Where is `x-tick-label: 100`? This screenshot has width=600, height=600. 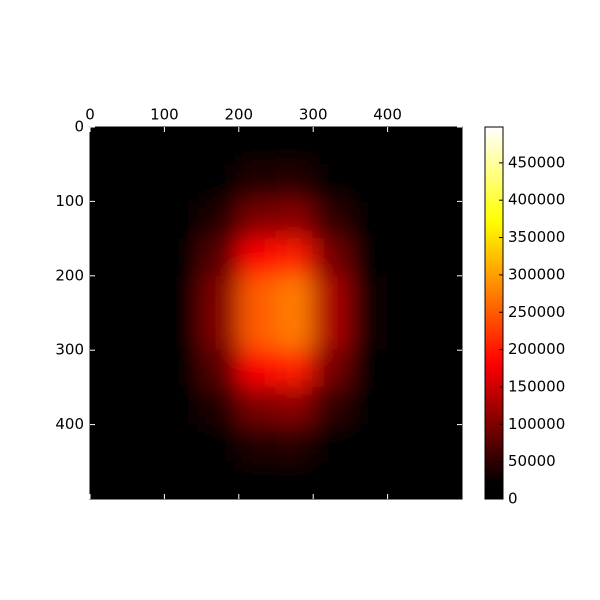
x-tick-label: 100 is located at coordinates (164, 115).